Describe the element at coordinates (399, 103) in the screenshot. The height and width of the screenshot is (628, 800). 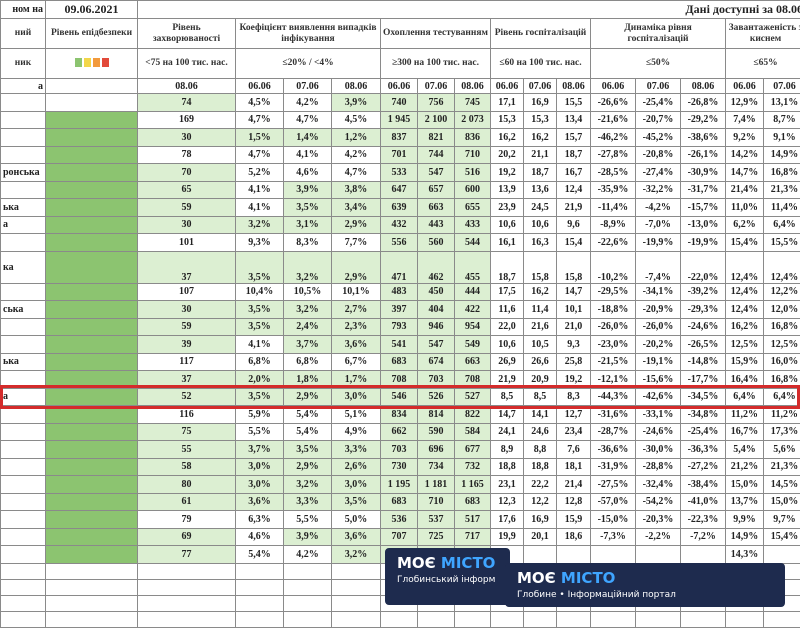
I see `value-cell: 740` at that location.